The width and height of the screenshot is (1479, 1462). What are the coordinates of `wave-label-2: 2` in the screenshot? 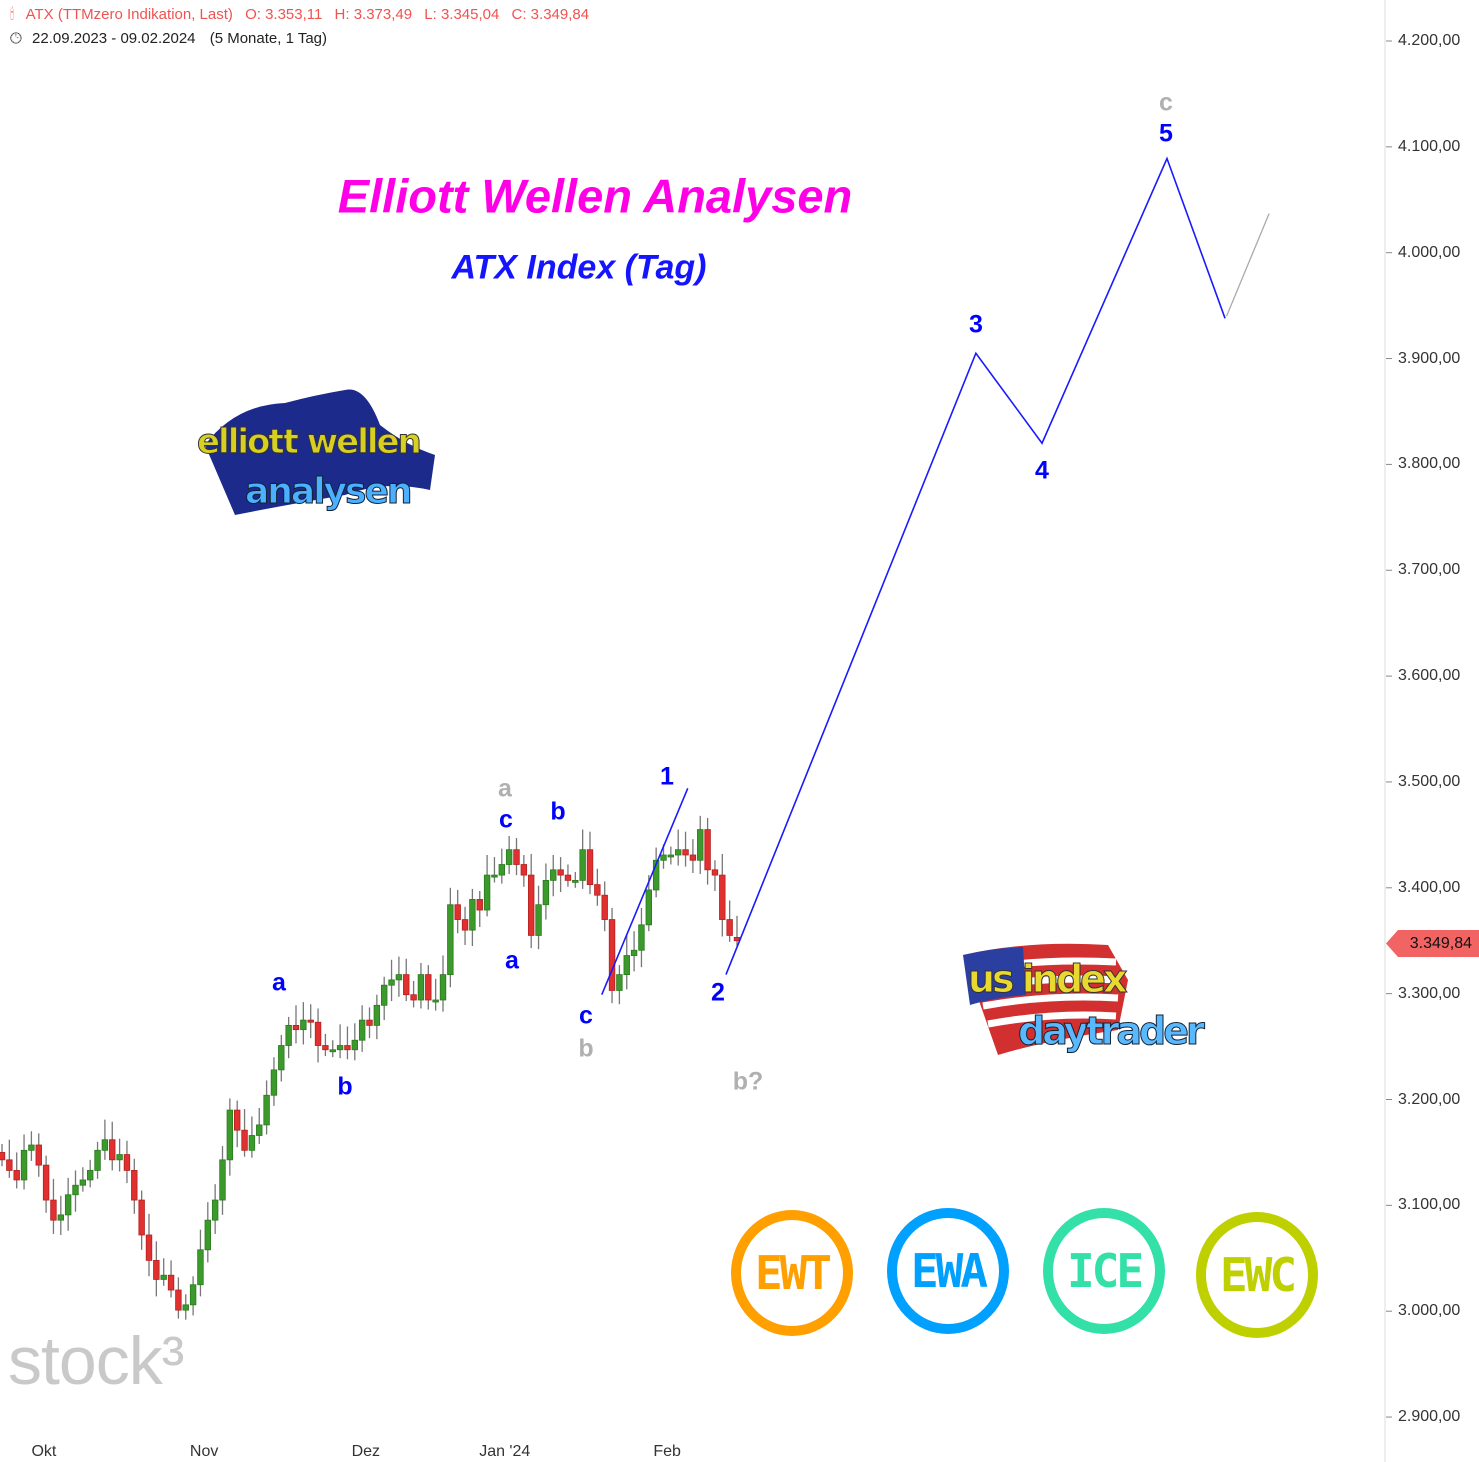 It's located at (718, 992).